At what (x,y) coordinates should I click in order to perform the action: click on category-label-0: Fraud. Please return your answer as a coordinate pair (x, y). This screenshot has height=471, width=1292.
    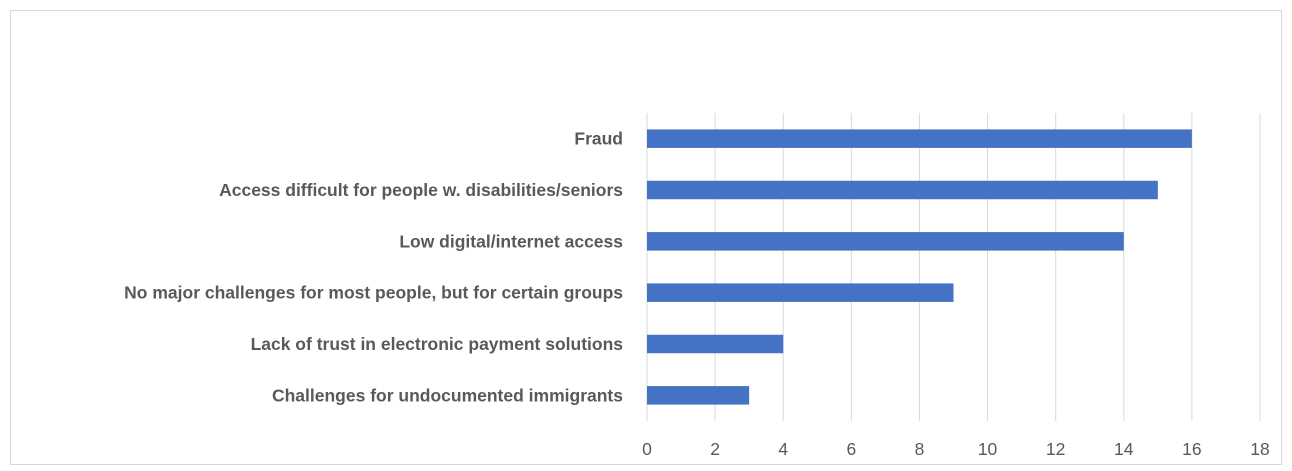
    Looking at the image, I should click on (598, 139).